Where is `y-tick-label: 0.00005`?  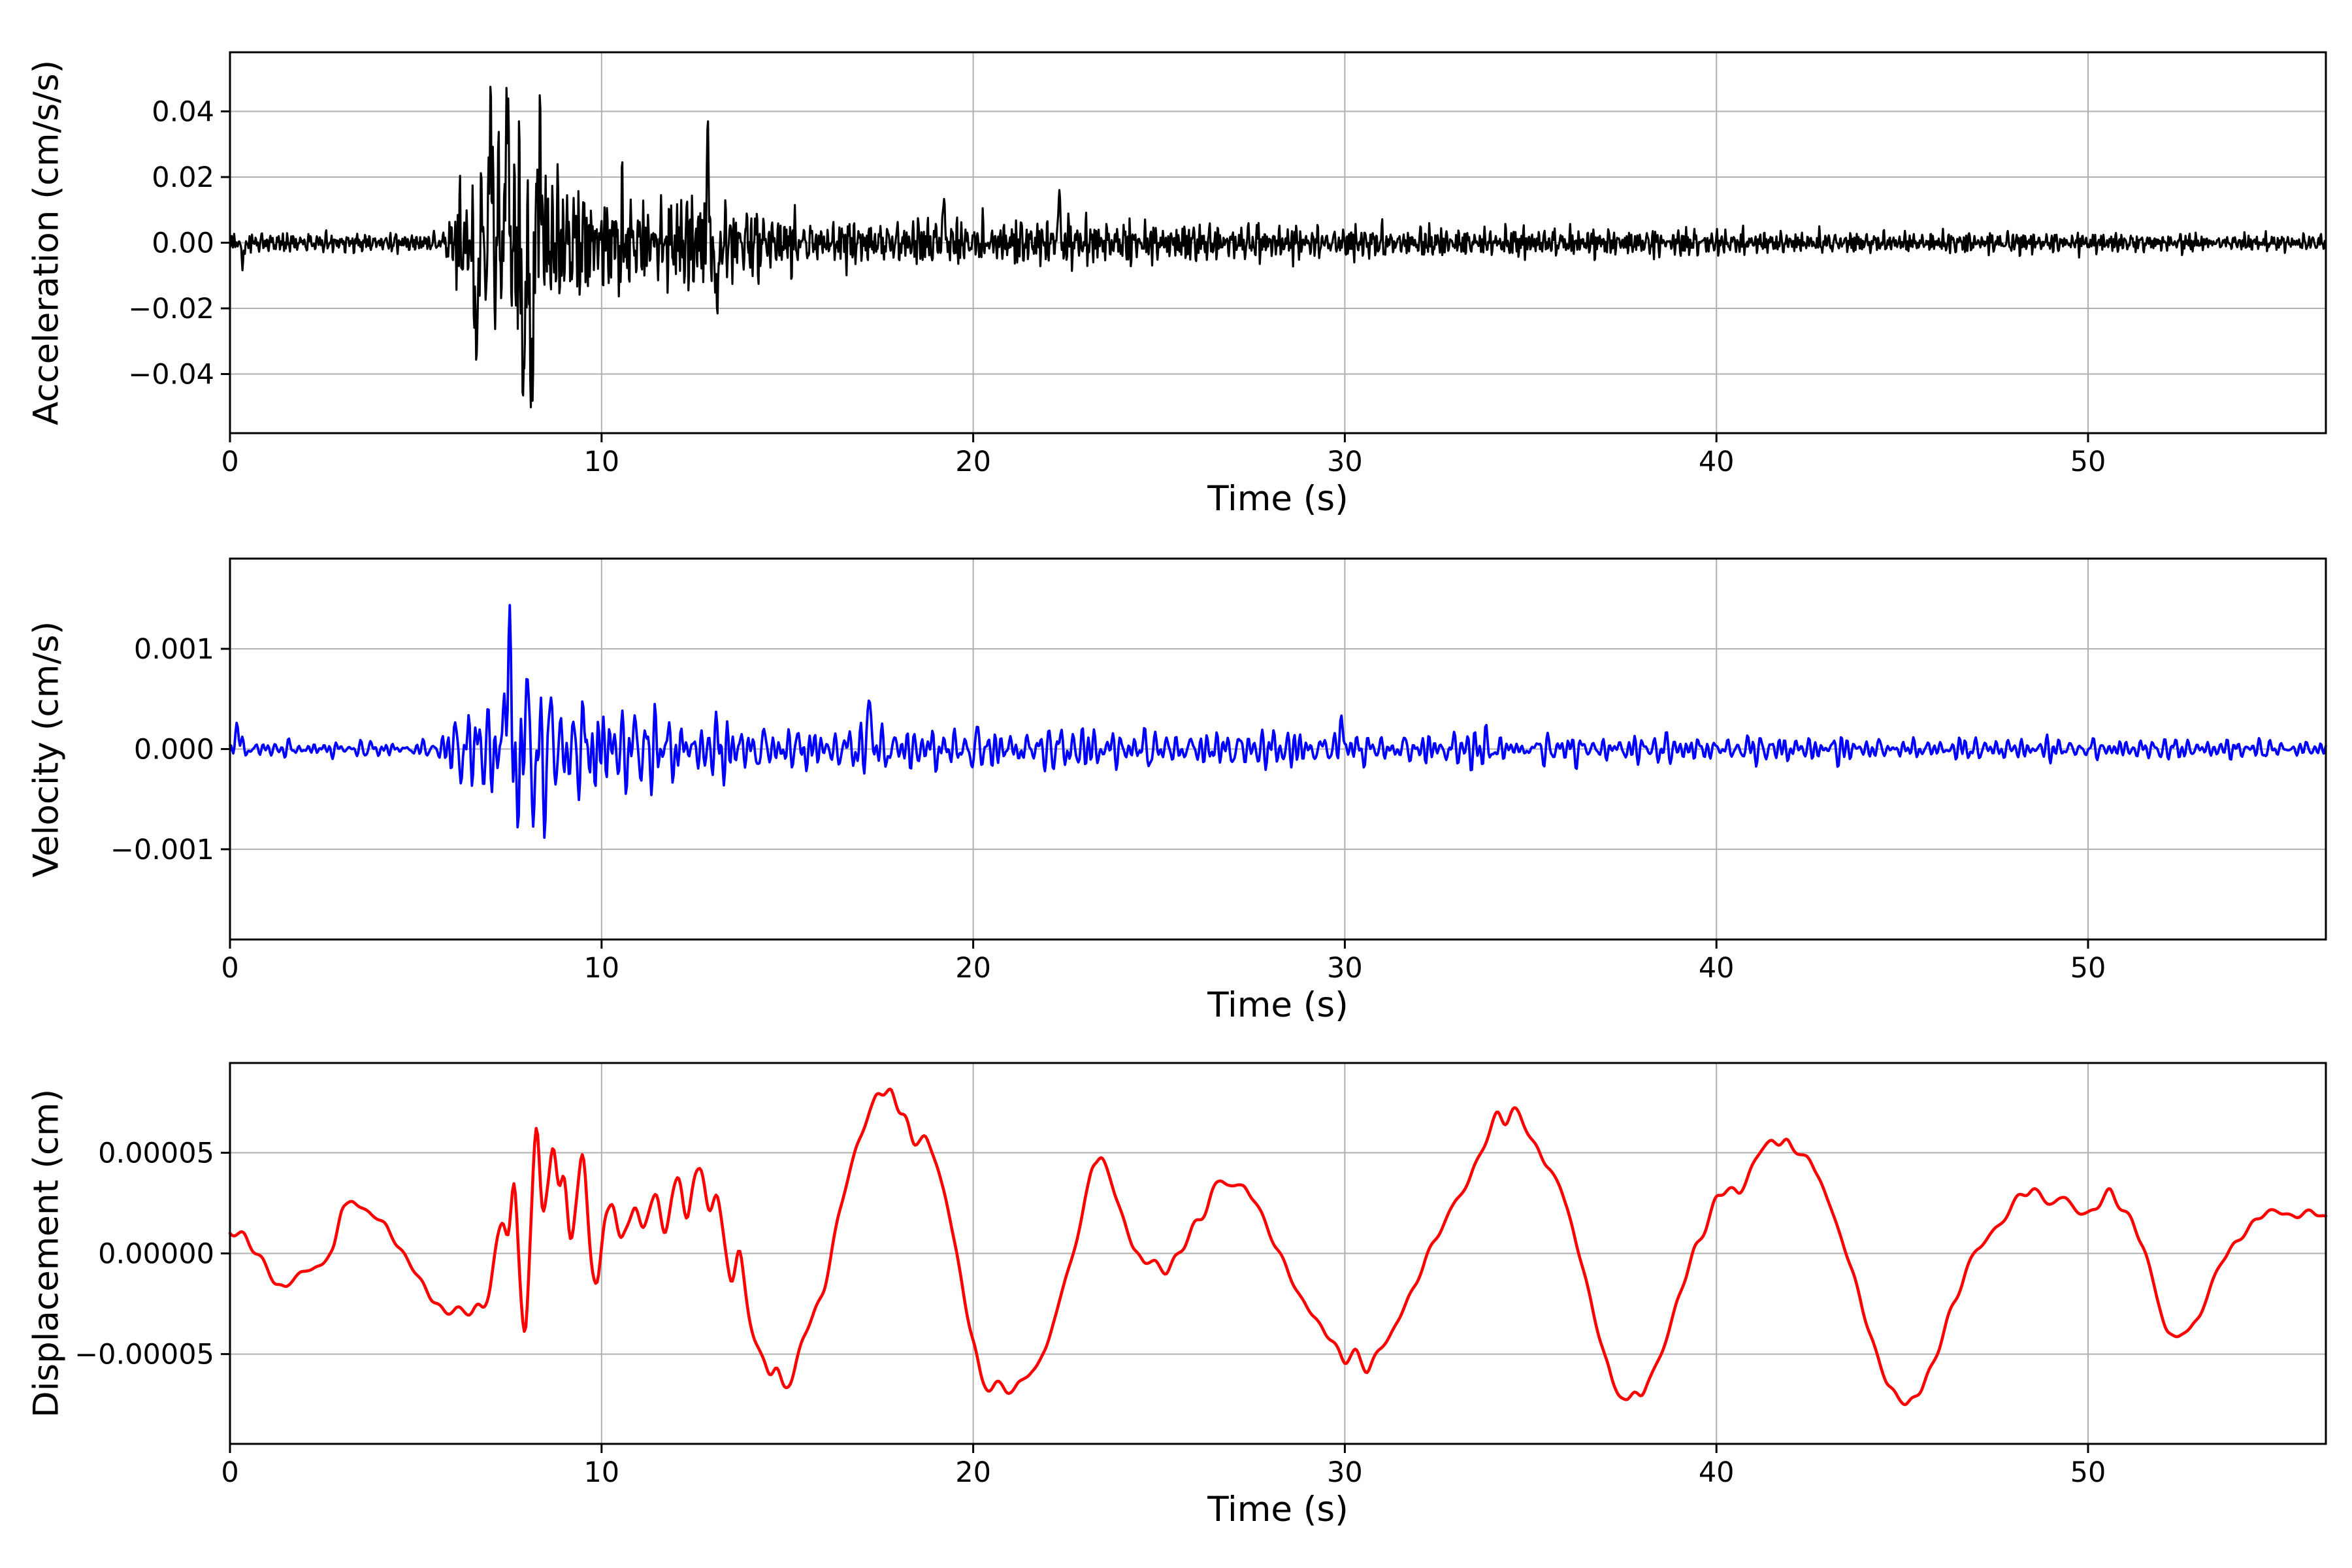
y-tick-label: 0.00005 is located at coordinates (156, 1153).